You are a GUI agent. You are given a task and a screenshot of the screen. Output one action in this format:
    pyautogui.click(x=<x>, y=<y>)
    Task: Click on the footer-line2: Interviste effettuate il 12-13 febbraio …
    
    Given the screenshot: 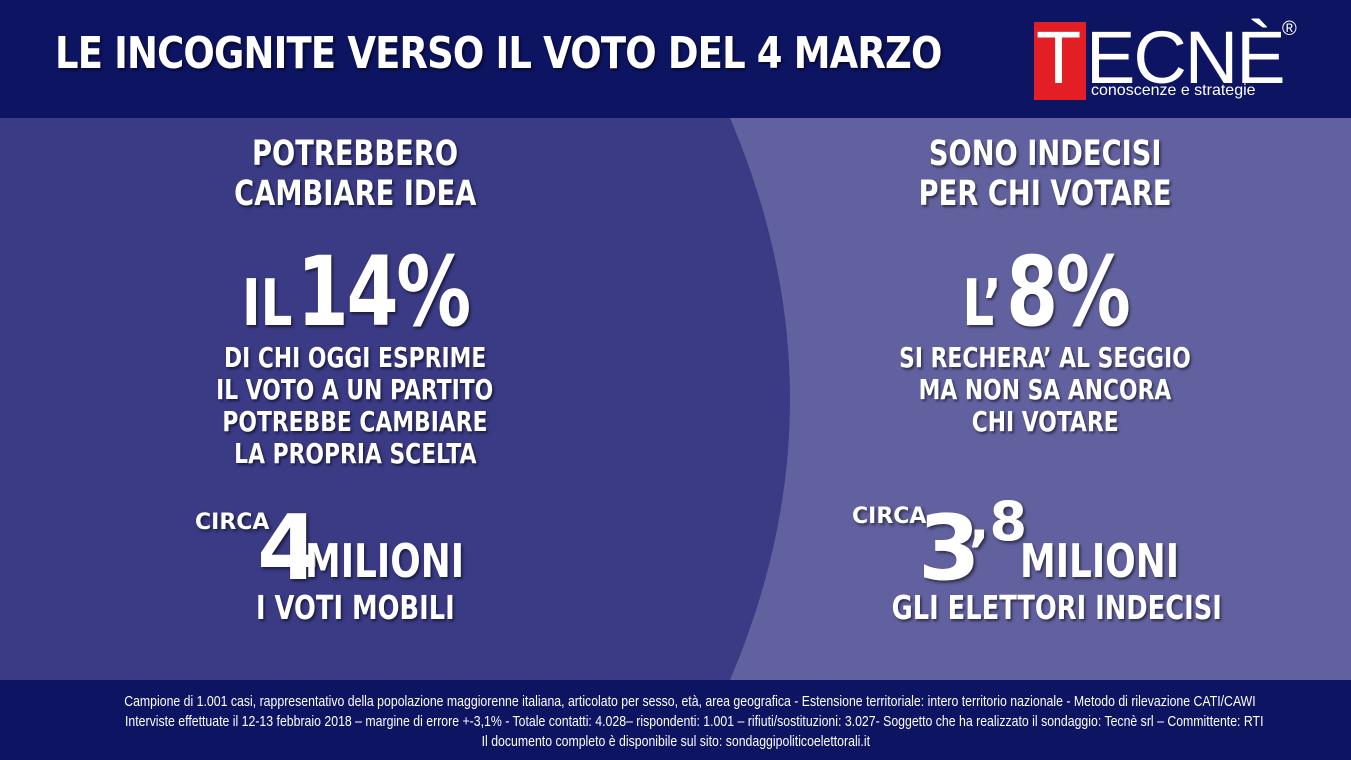 What is the action you would take?
    pyautogui.click(x=694, y=721)
    